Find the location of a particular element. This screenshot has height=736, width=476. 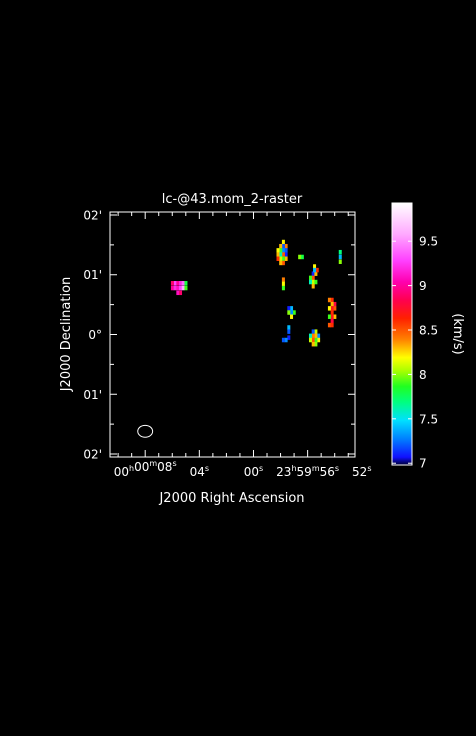

y-axis-label: J2000 Declination is located at coordinates (66, 335).